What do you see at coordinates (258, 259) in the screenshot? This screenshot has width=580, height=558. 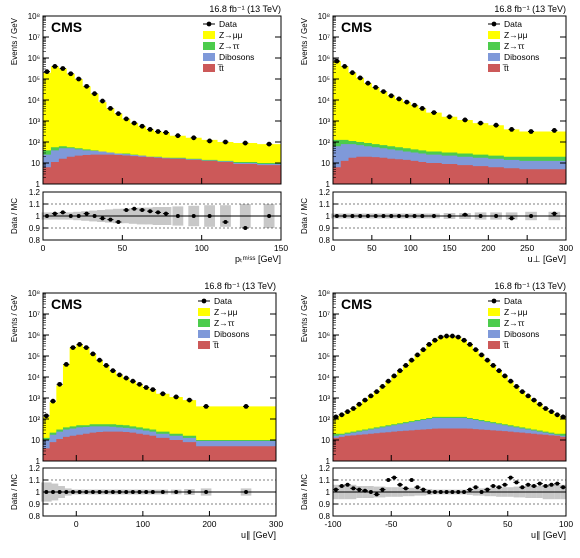 I see `x-axis-label: pₜᵐⁱˢˢ [GeV]` at bounding box center [258, 259].